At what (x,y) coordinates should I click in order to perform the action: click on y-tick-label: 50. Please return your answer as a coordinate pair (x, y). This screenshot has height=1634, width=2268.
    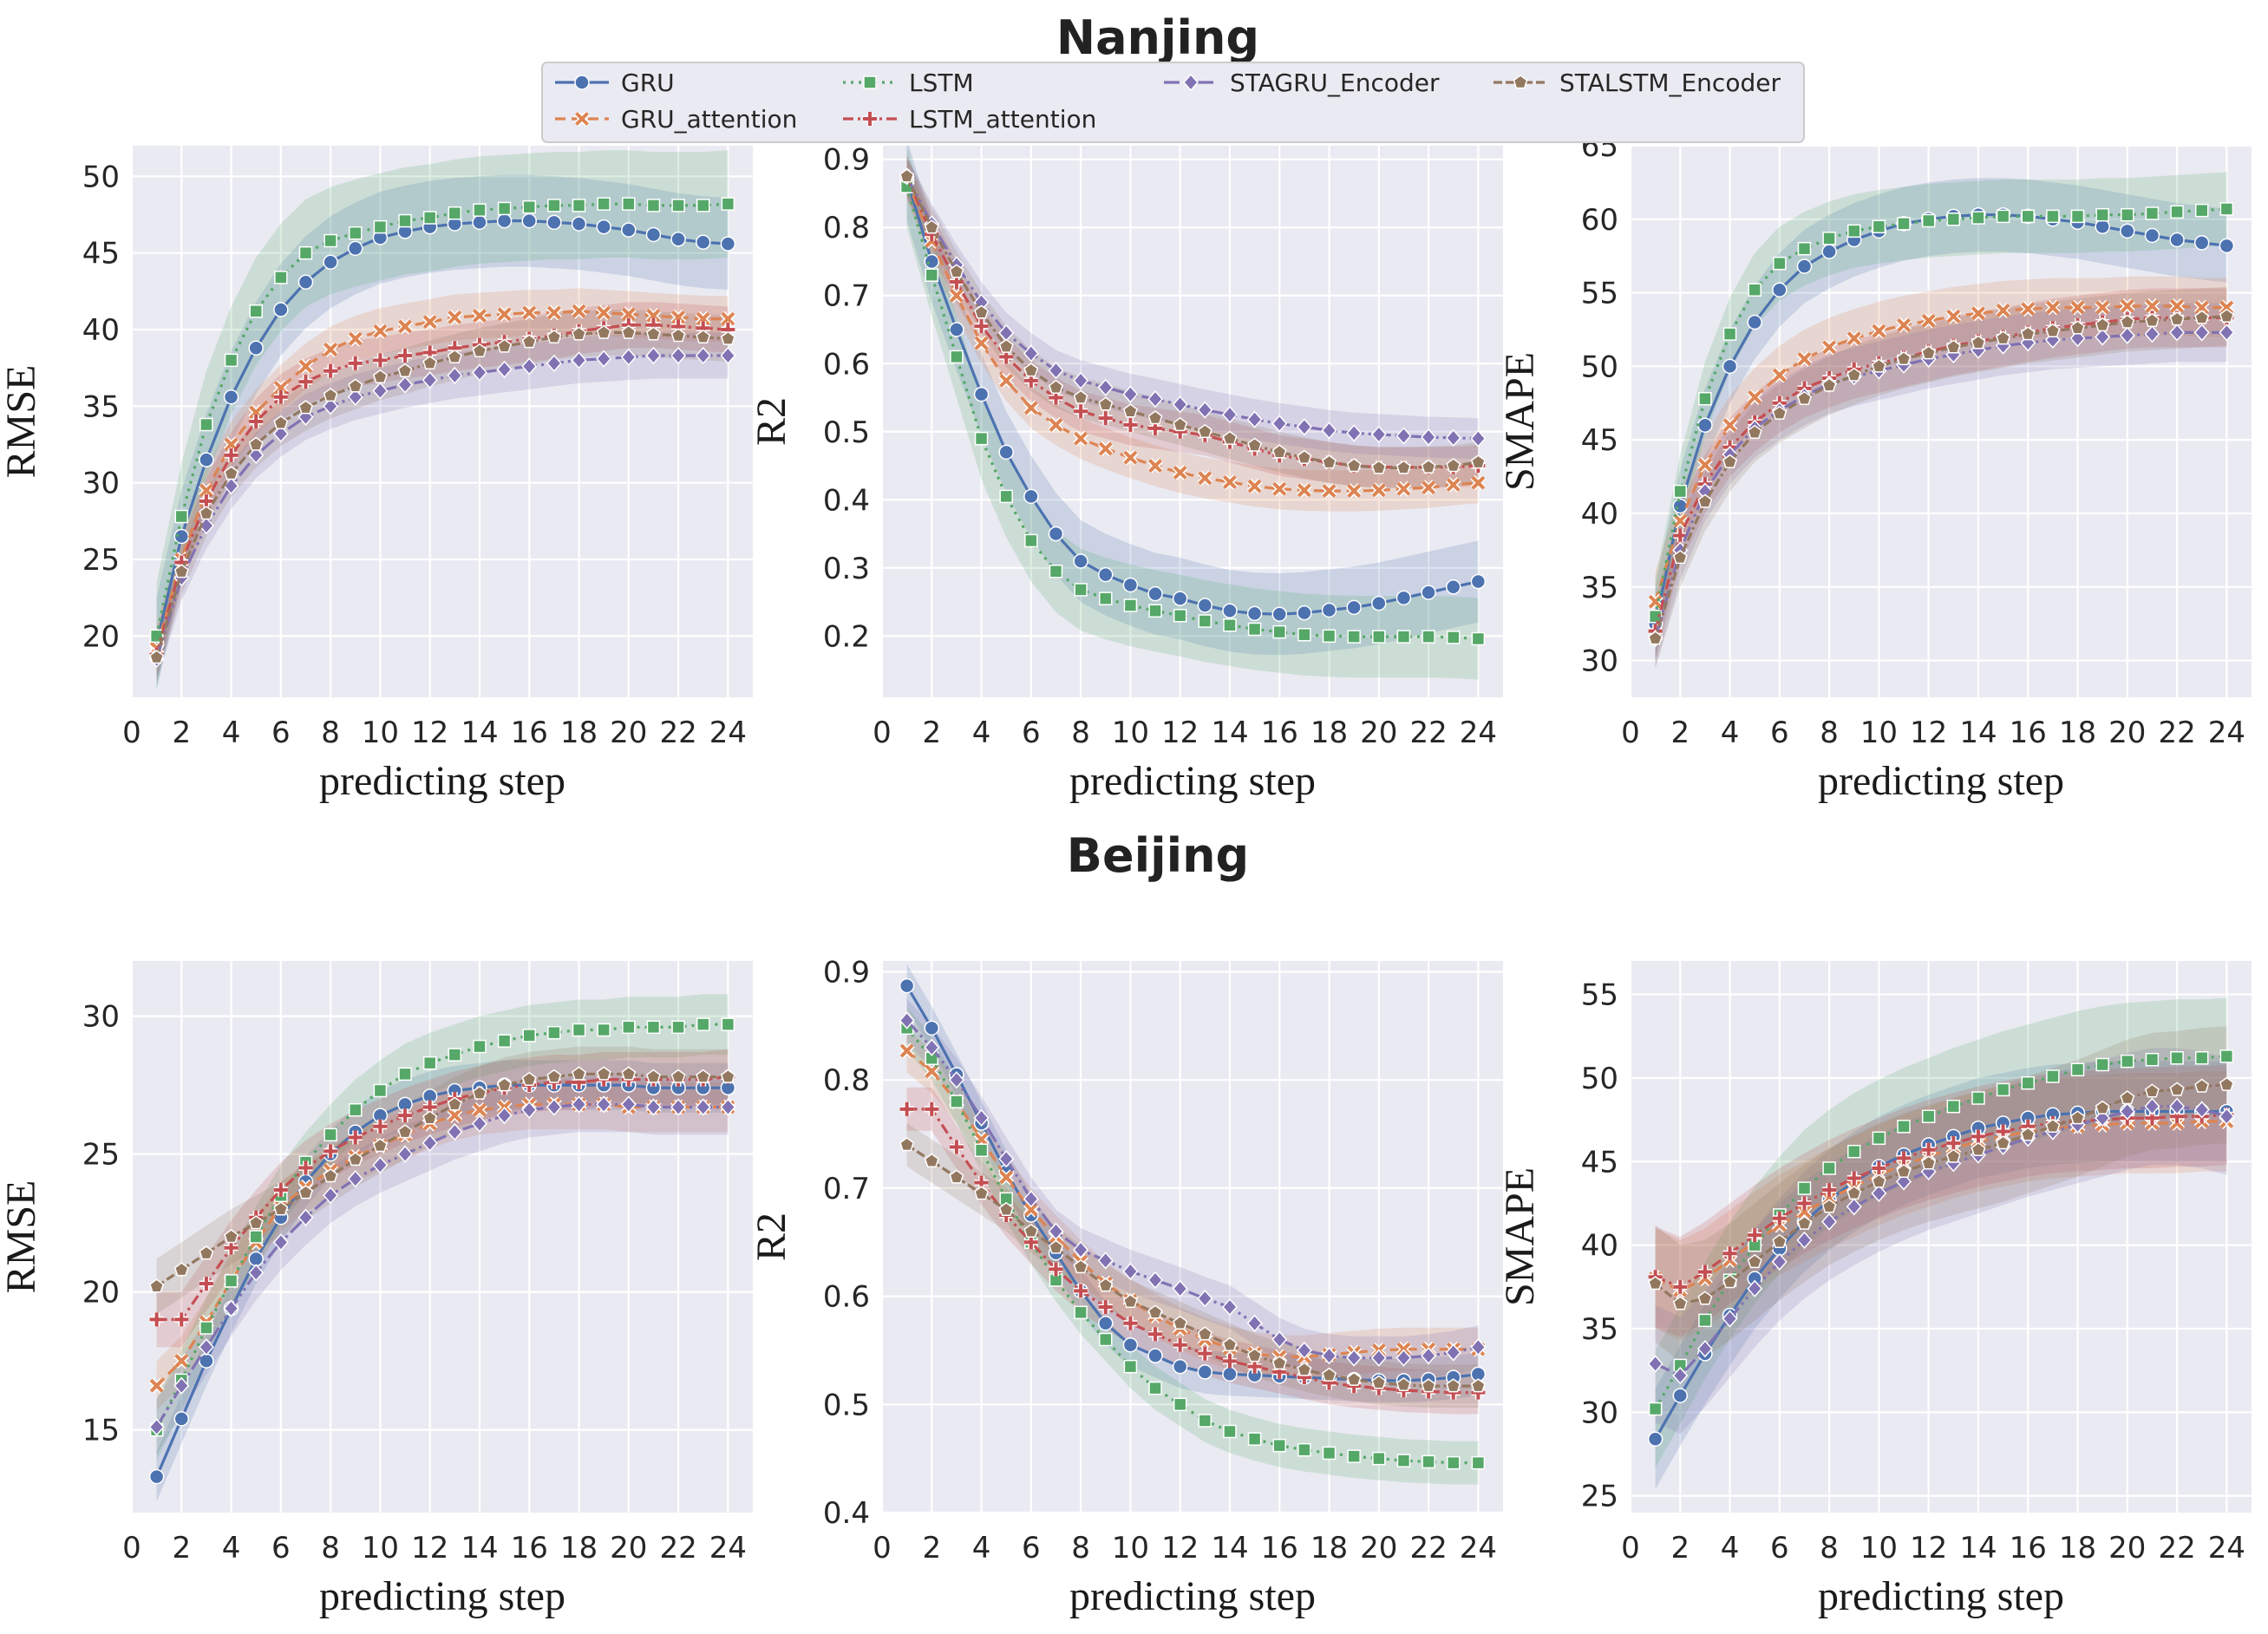
    Looking at the image, I should click on (101, 177).